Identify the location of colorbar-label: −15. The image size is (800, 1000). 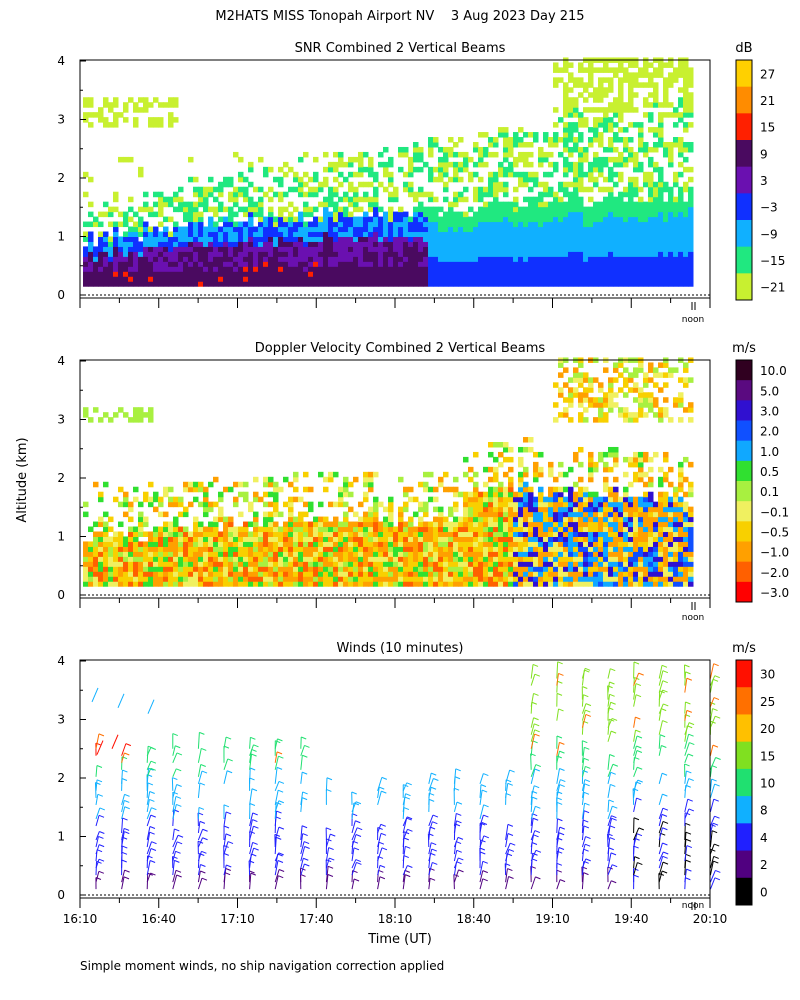
(772, 261).